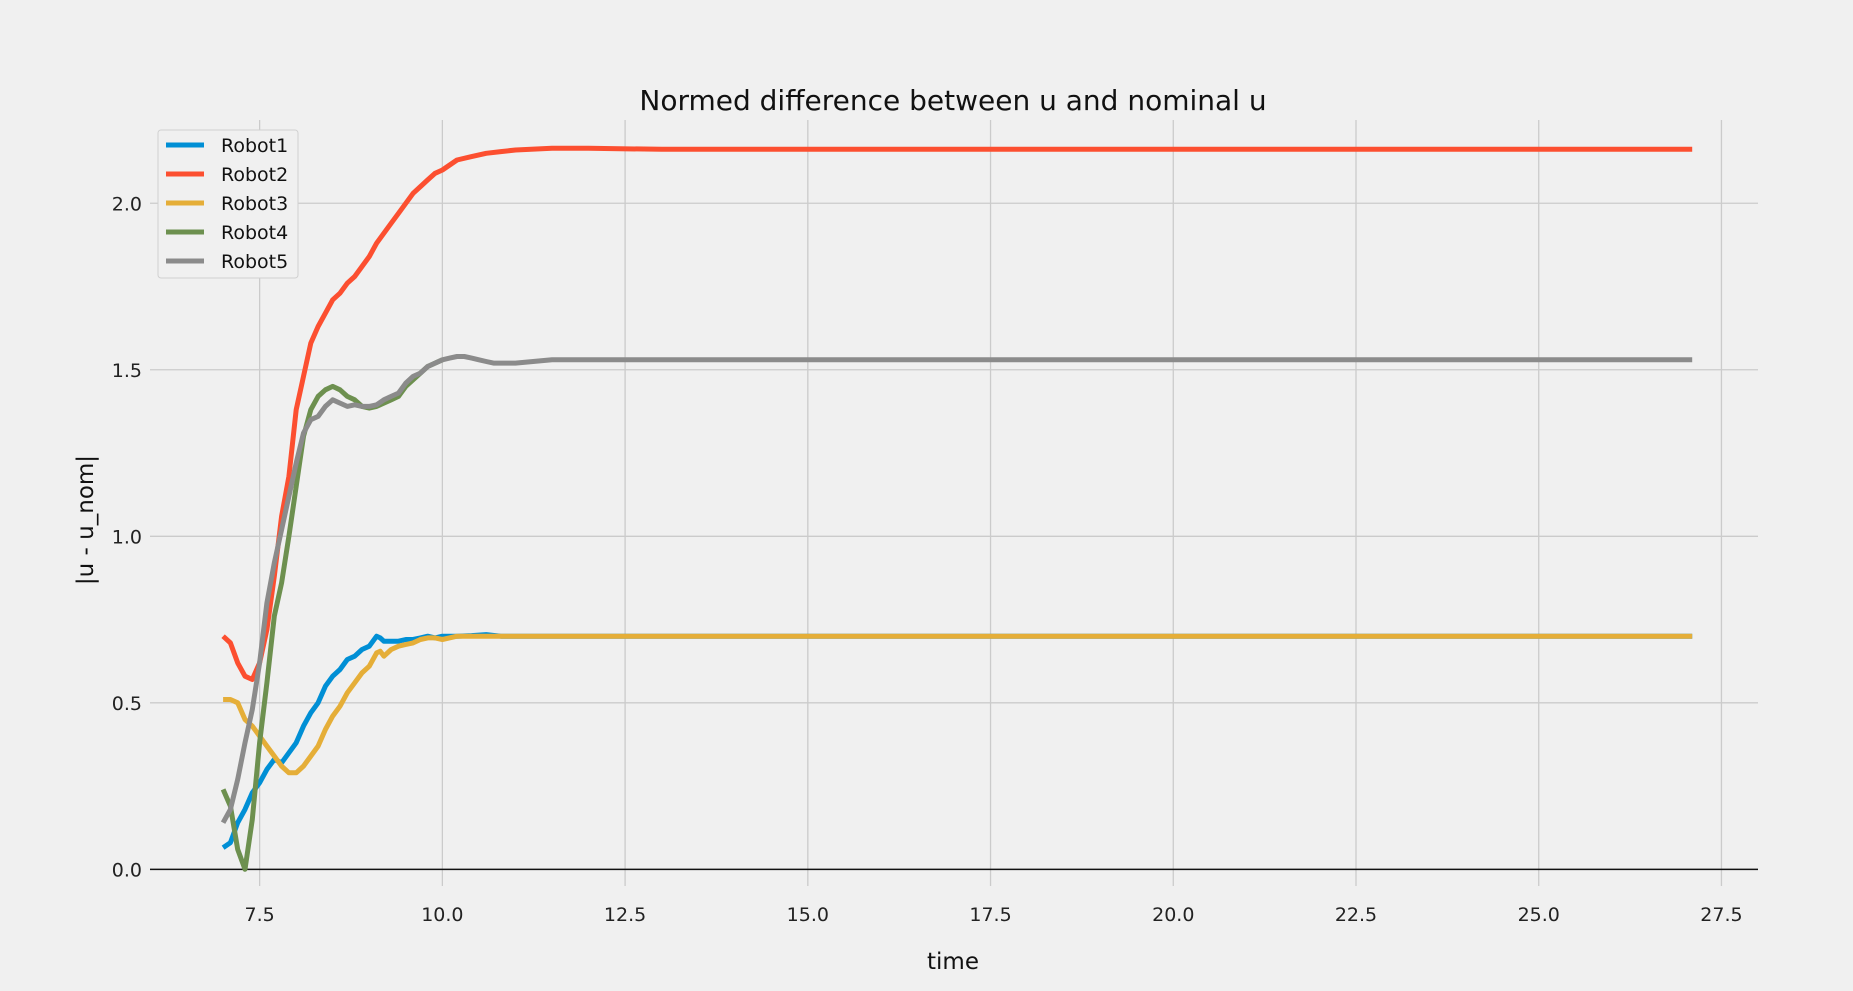 The height and width of the screenshot is (991, 1853). What do you see at coordinates (127, 537) in the screenshot?
I see `y-tick-label: 1.0` at bounding box center [127, 537].